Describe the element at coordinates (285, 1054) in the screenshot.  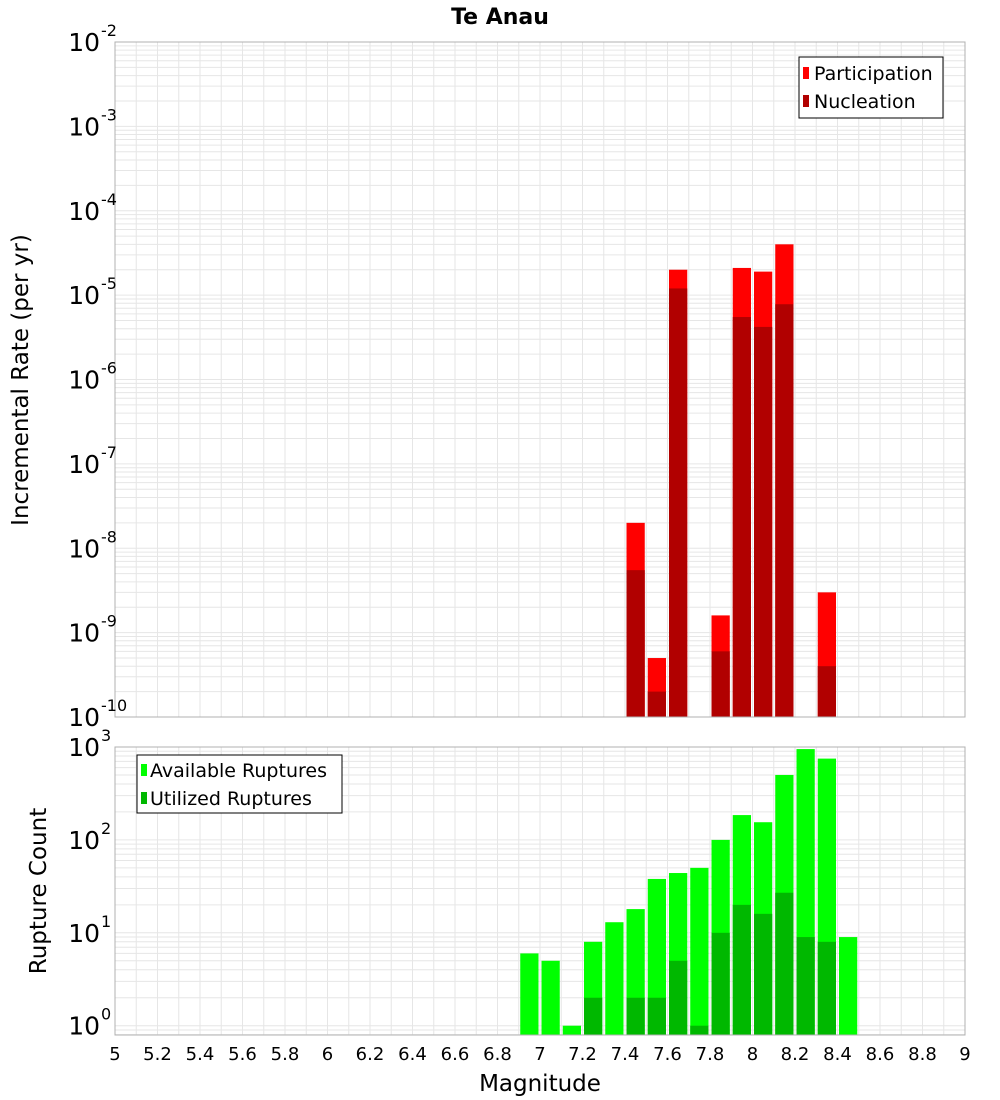
I see `x-tick-label: 5.8` at that location.